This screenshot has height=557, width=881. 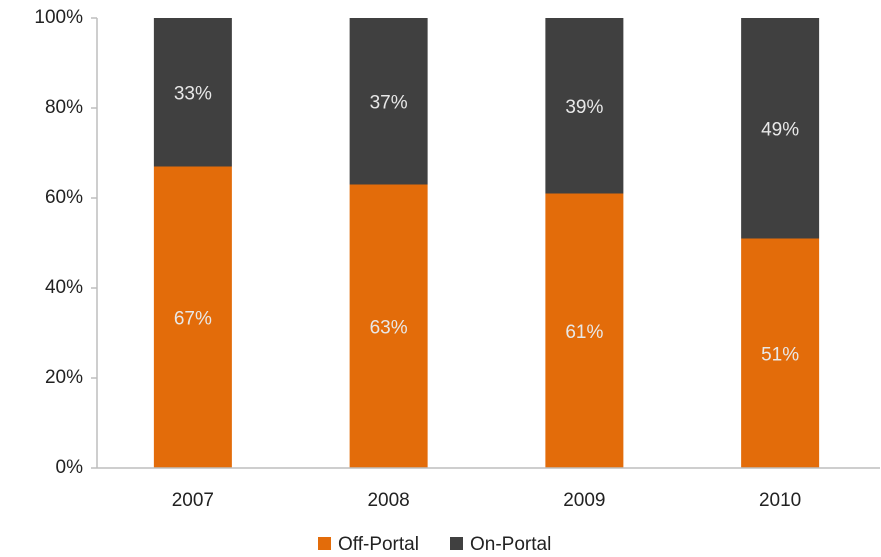 What do you see at coordinates (388, 500) in the screenshot?
I see `x-tick-label: 2008` at bounding box center [388, 500].